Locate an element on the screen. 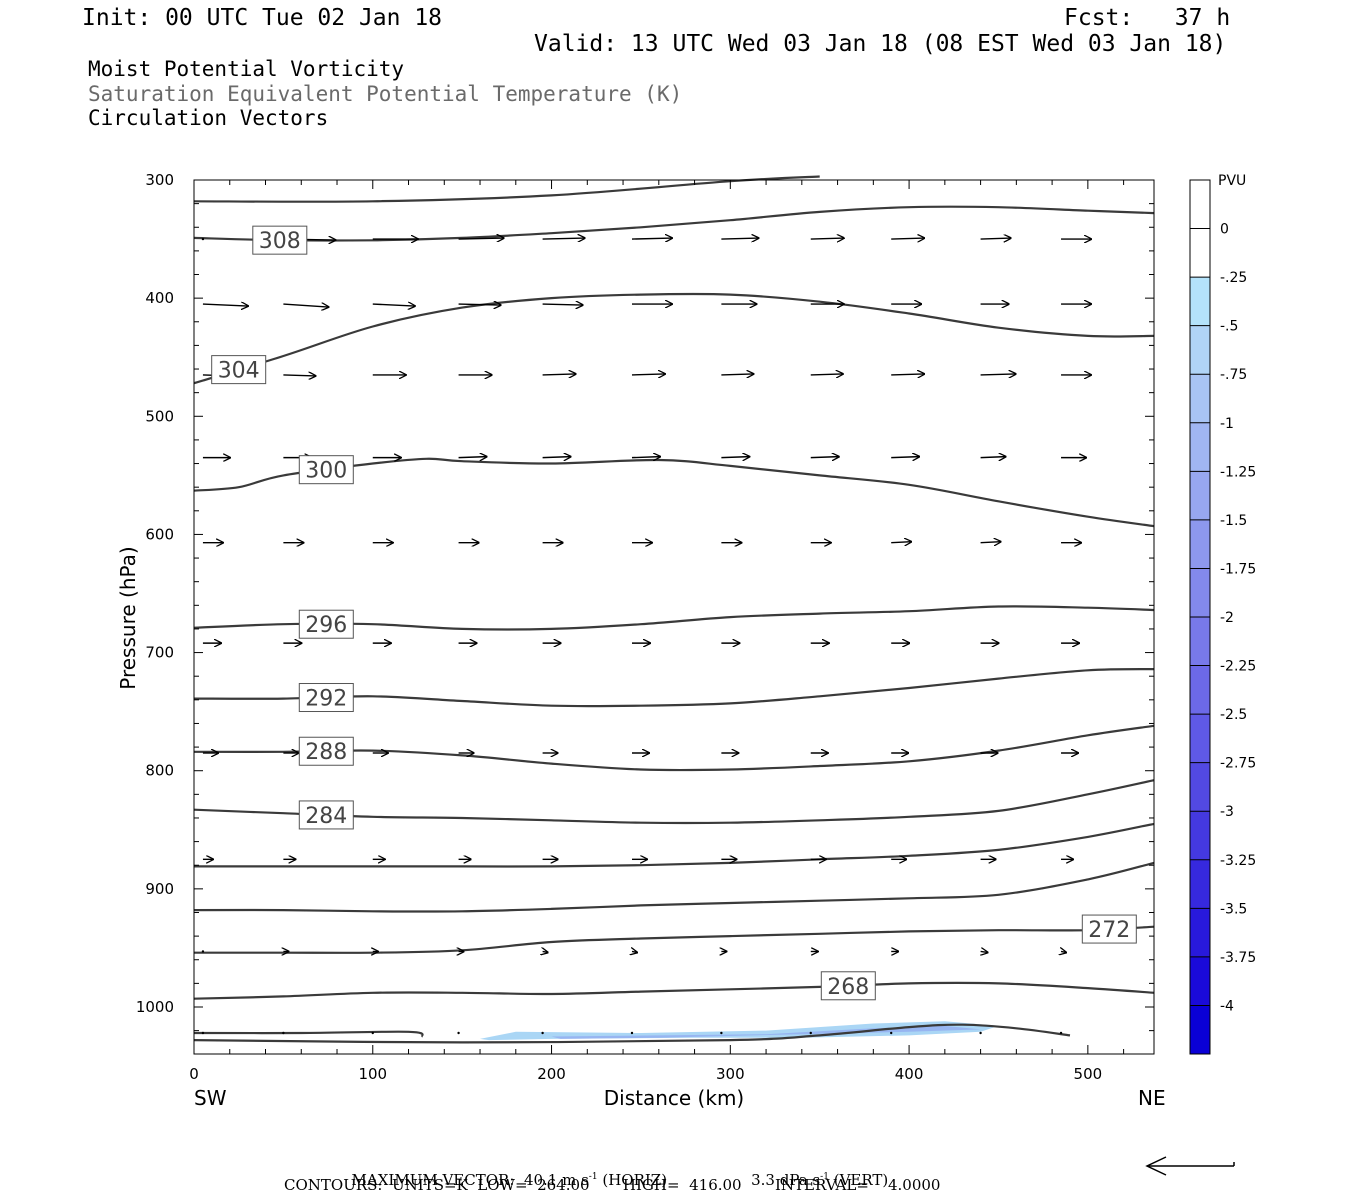 This screenshot has width=1350, height=1200. max-horiz: 40.1 m s is located at coordinates (556, 1180).